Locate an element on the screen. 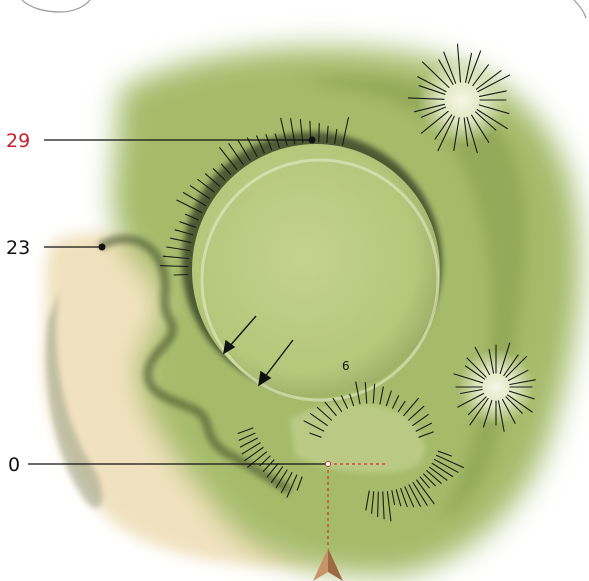  edge-circle-left is located at coordinates (56, 6).